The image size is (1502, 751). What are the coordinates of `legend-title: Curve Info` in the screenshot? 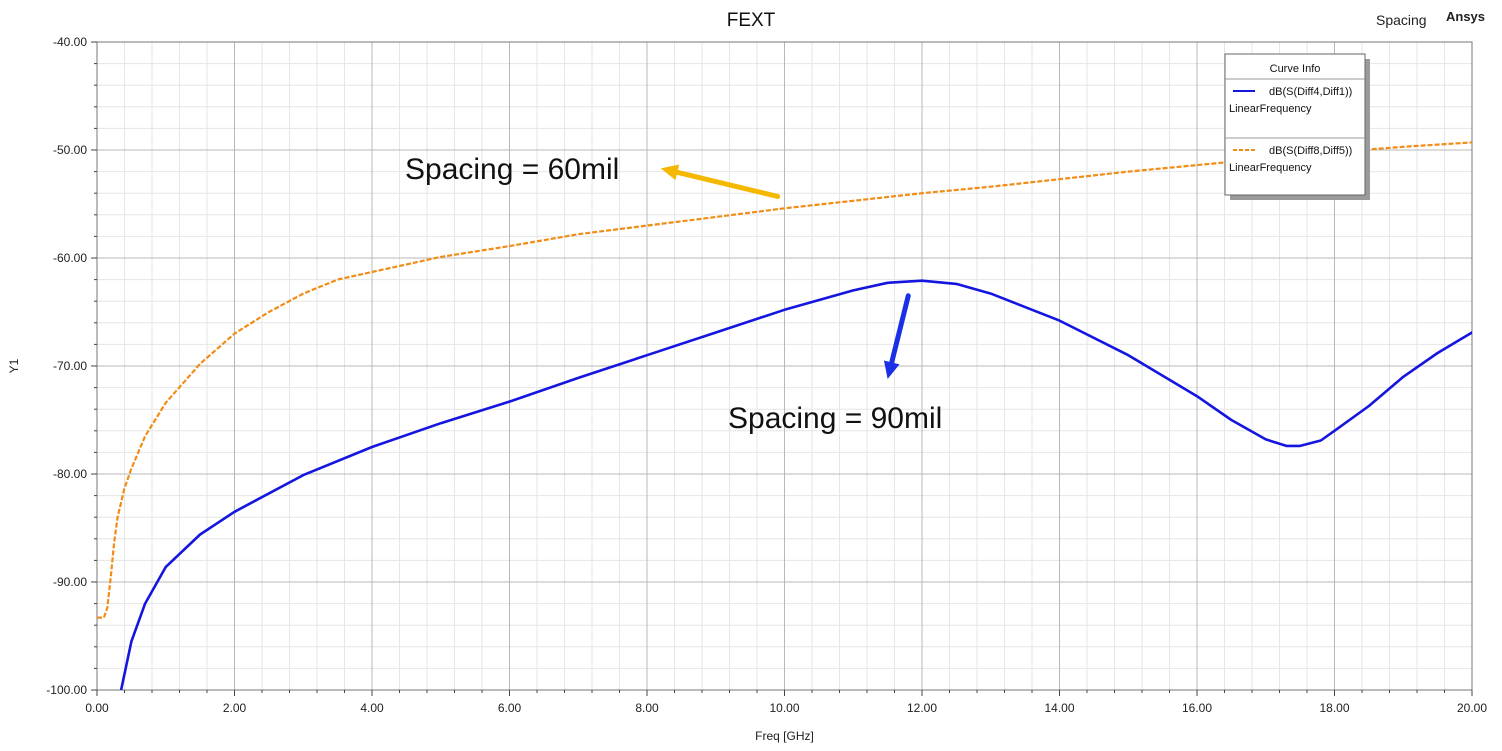 It's located at (1295, 69).